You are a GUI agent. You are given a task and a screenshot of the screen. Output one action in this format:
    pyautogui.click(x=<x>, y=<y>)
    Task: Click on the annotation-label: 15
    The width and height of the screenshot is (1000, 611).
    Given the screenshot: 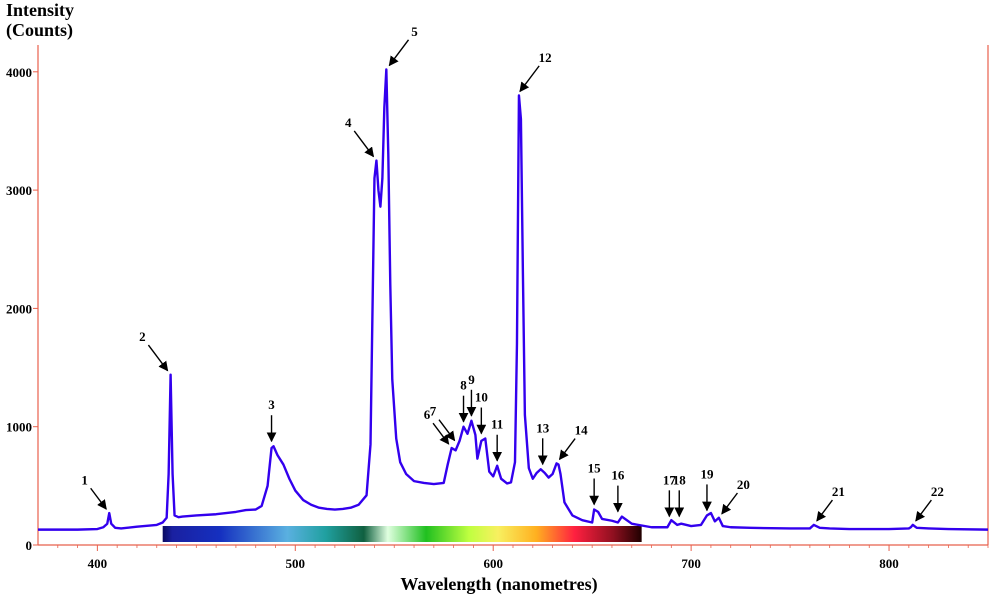 What is the action you would take?
    pyautogui.click(x=595, y=468)
    